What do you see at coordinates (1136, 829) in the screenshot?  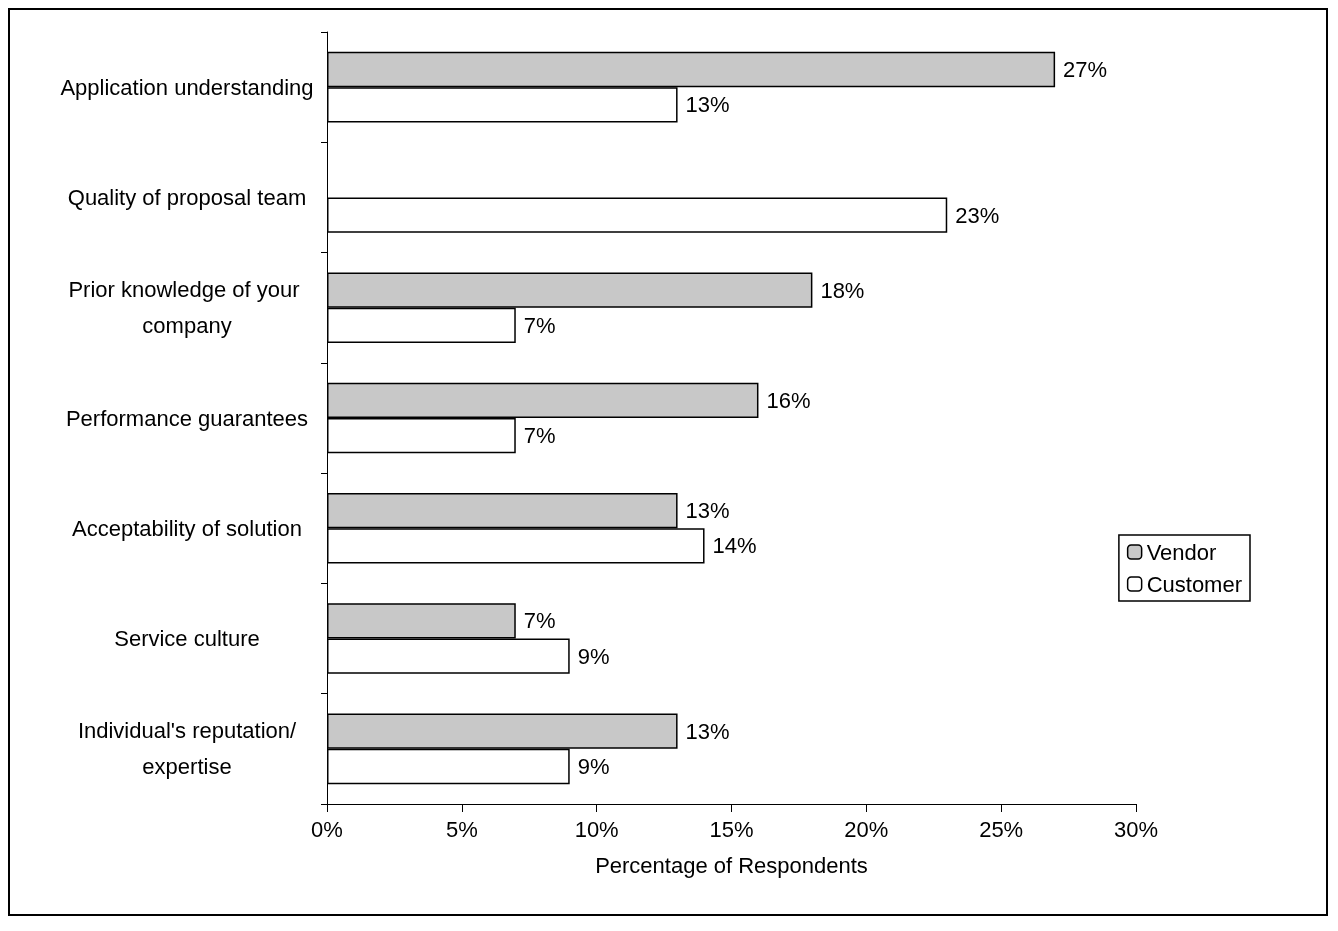 I see `x-tick-label: 30%` at bounding box center [1136, 829].